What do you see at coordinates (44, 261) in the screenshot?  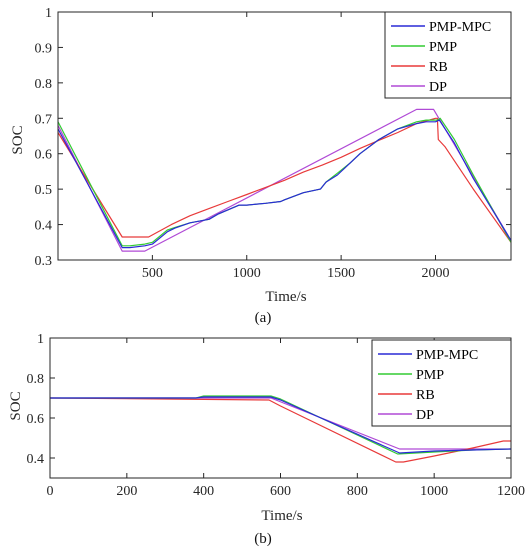 I see `y-tick-label: 0.3` at bounding box center [44, 261].